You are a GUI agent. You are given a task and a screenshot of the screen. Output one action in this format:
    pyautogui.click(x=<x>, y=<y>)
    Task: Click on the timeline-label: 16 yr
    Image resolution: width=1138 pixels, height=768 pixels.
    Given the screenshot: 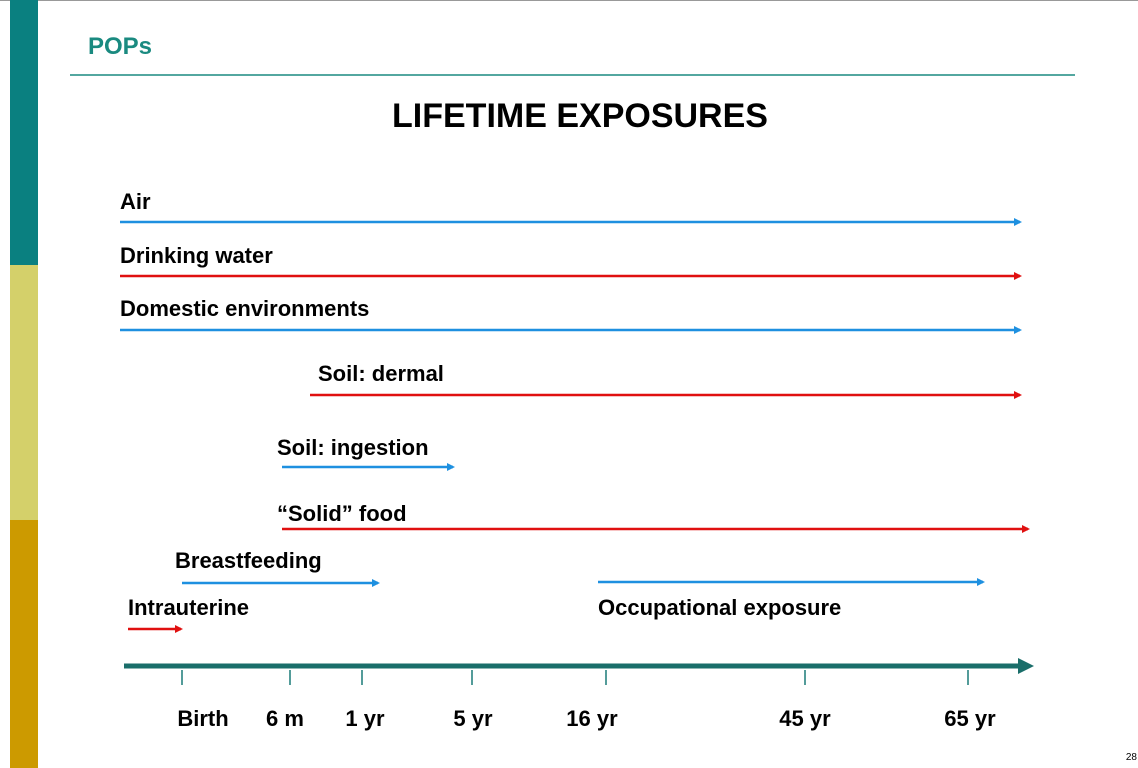 What is the action you would take?
    pyautogui.click(x=592, y=718)
    